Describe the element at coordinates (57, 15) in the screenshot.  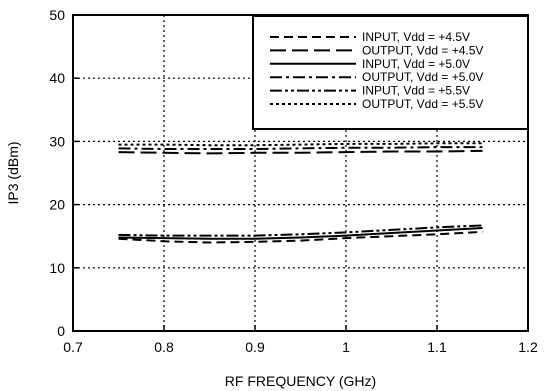
I see `y-tick-label: 50` at that location.